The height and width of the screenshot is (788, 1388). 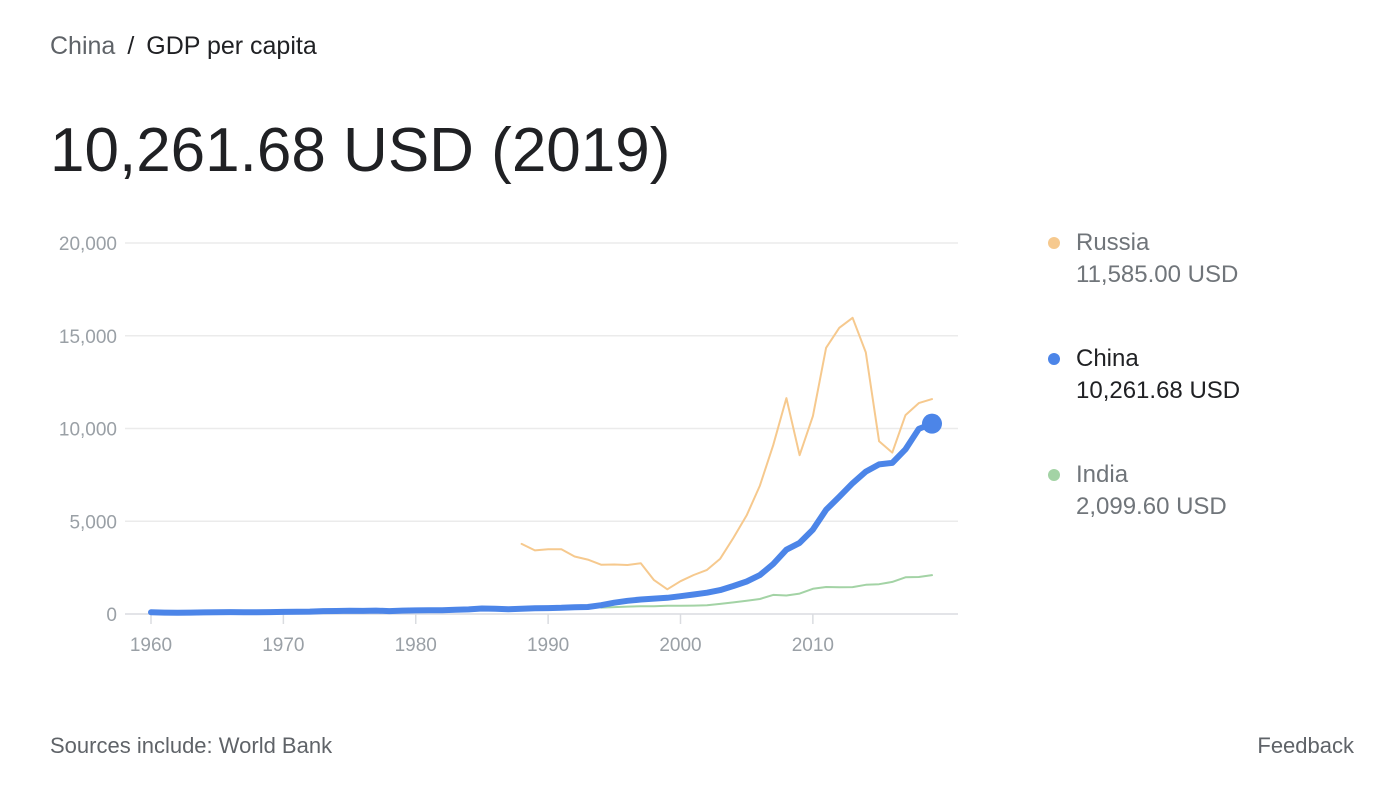 I want to click on headline-value: 10,261.68 USD (2019), so click(x=360, y=150).